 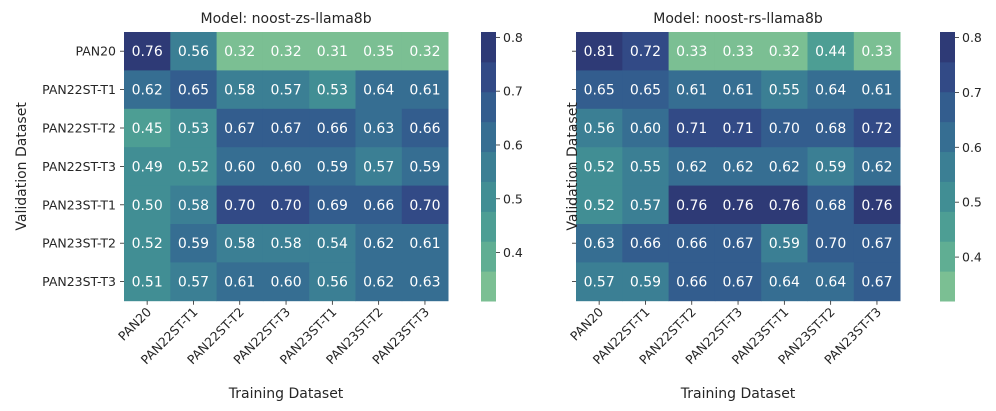 I want to click on cell-value-label: 0.64, so click(x=830, y=91).